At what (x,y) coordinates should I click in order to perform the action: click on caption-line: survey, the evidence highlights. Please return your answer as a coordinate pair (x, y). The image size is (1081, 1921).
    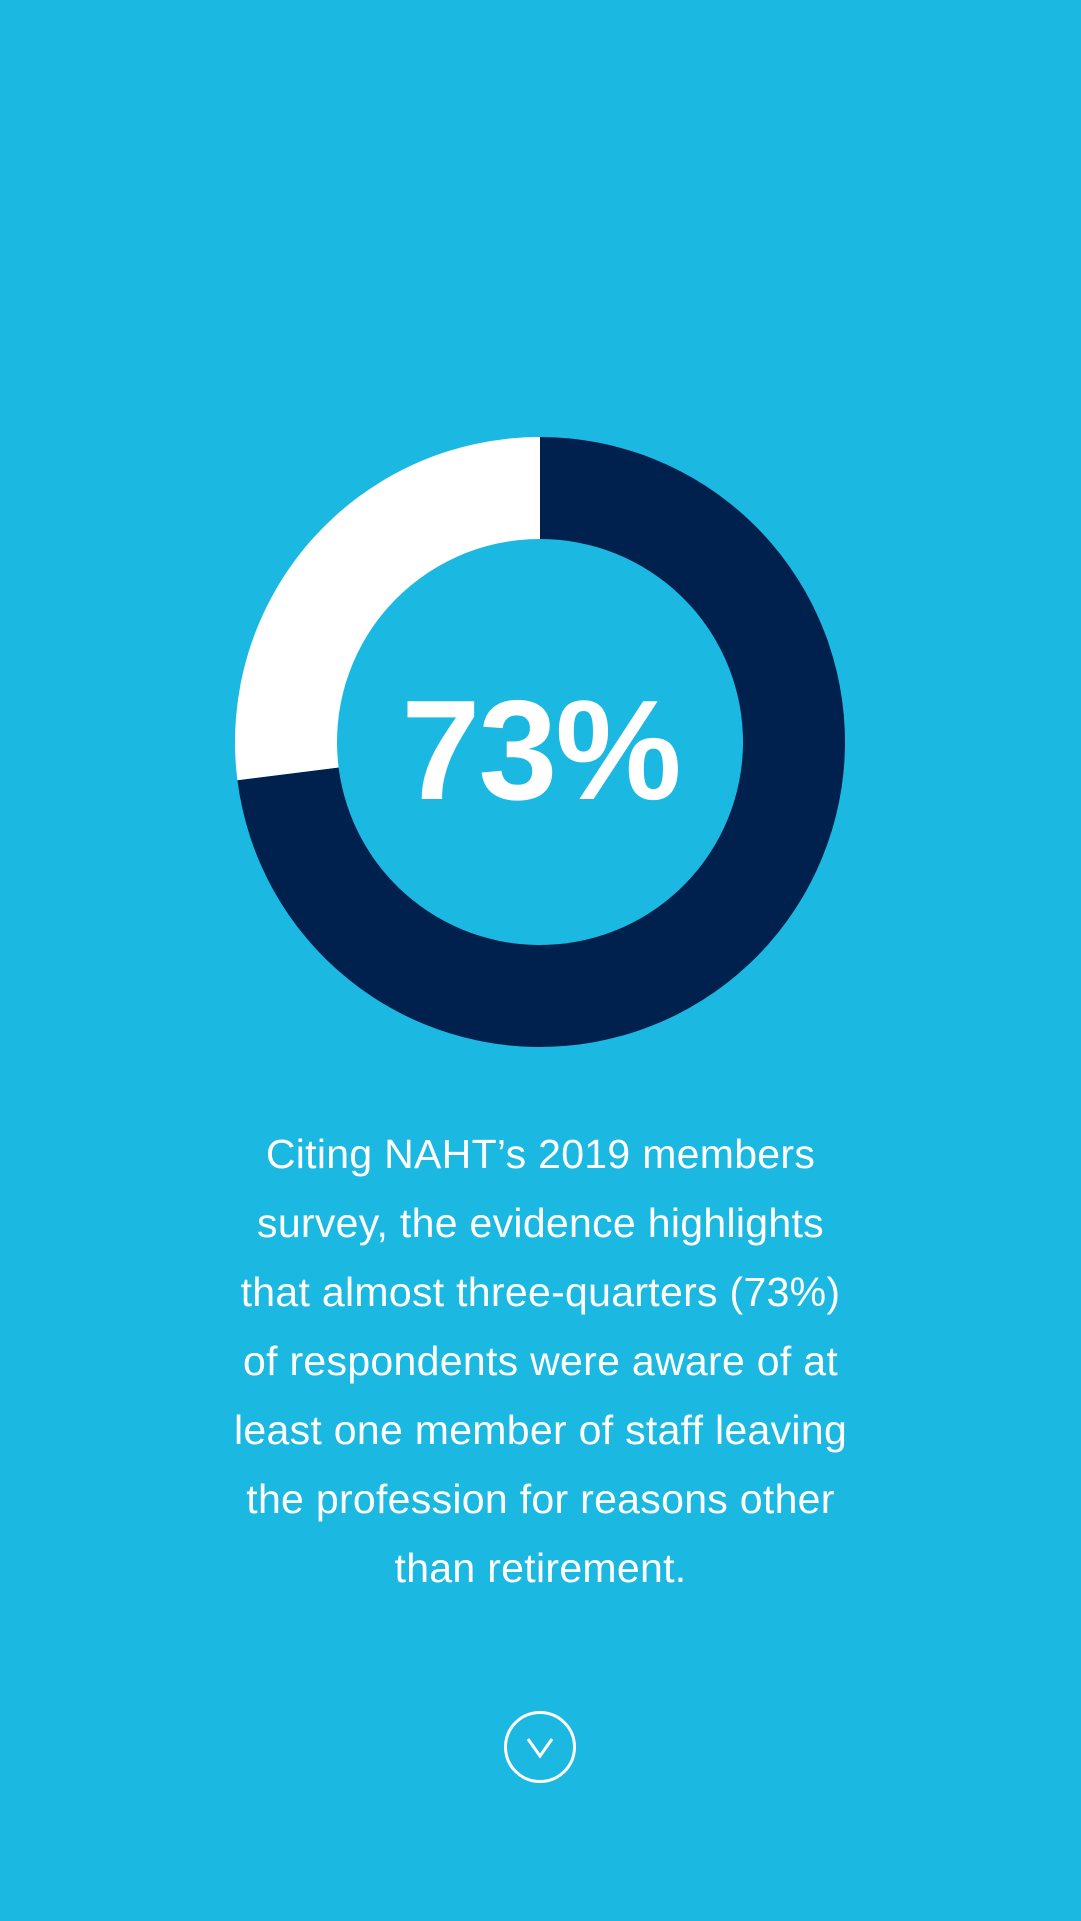
    Looking at the image, I should click on (540, 1223).